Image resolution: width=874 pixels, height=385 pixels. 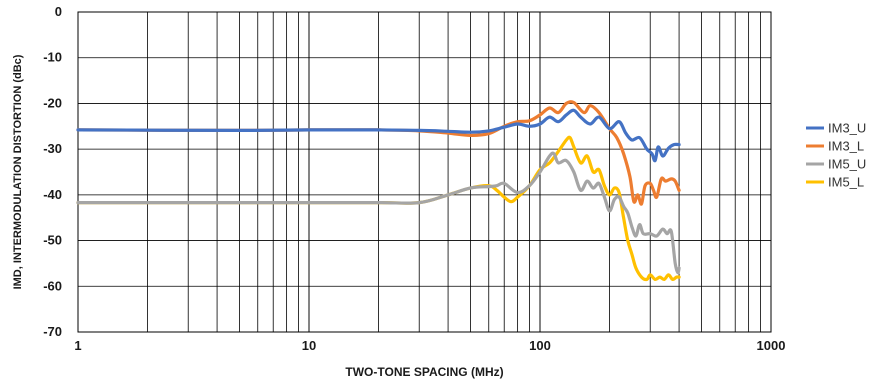 I want to click on x-tick-label: 1000, so click(x=771, y=345).